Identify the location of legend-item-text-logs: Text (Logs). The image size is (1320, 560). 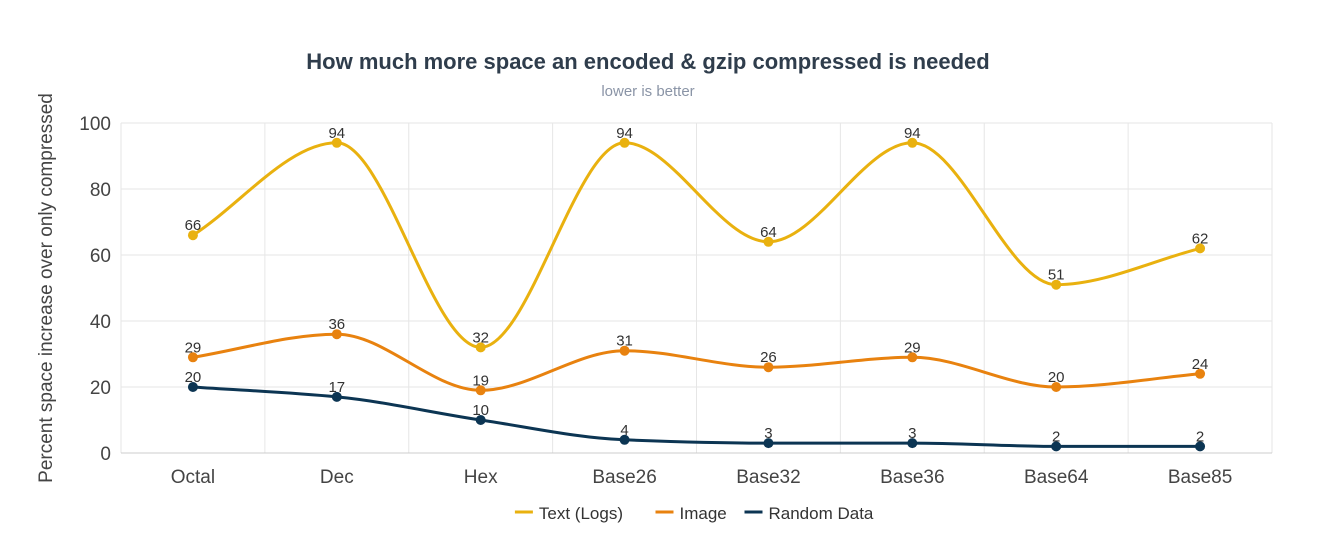
(568, 513).